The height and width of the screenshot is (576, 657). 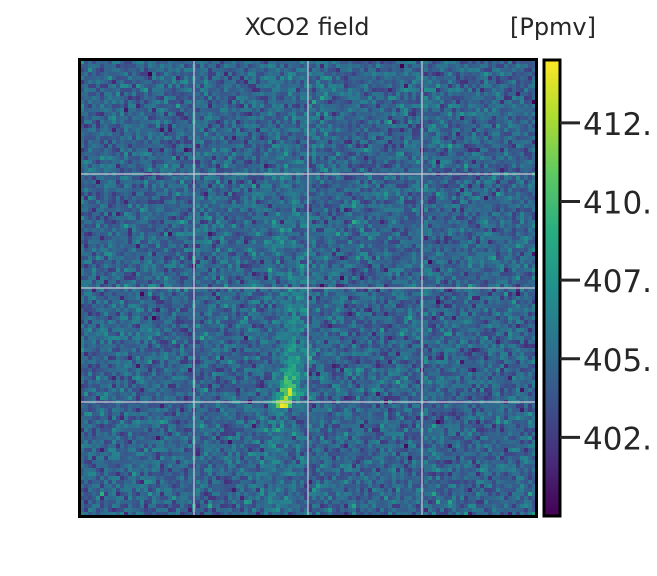 I want to click on colorbar-tick-label: 410., so click(x=617, y=204).